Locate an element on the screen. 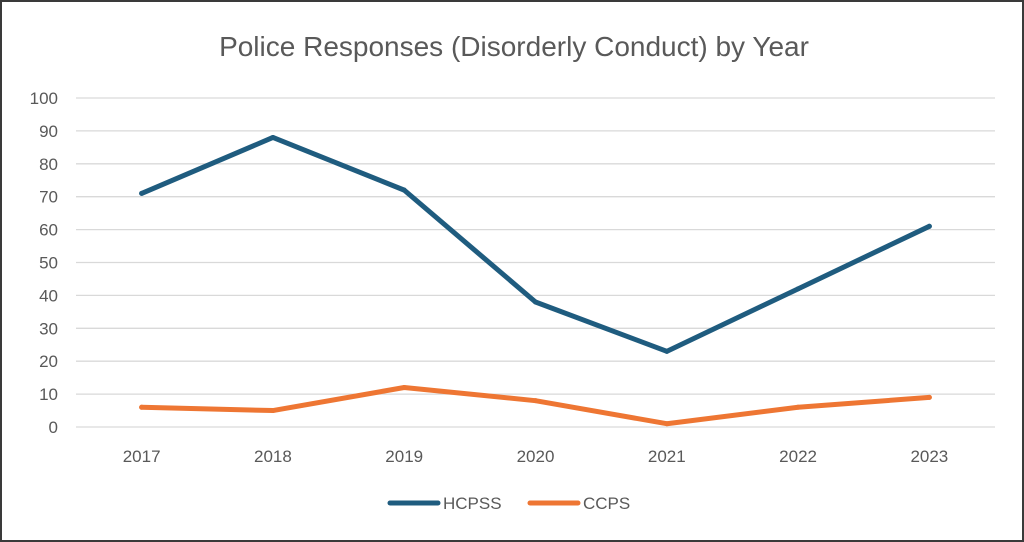  x-tick-label: 2019 is located at coordinates (404, 456).